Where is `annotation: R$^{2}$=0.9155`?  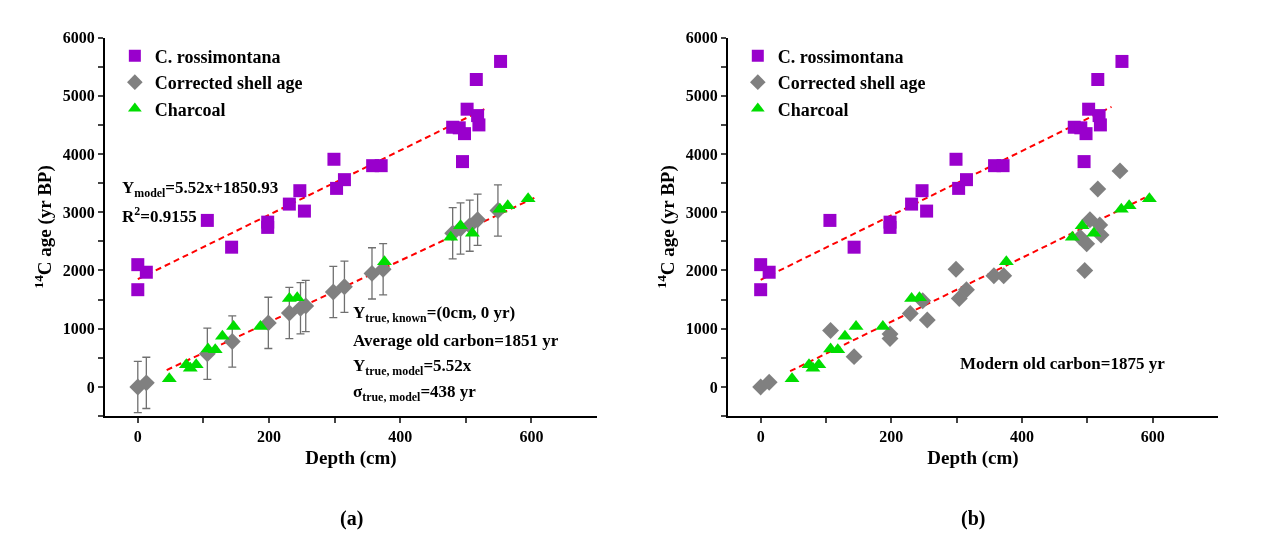 annotation: R$^{2}$=0.9155 is located at coordinates (159, 215).